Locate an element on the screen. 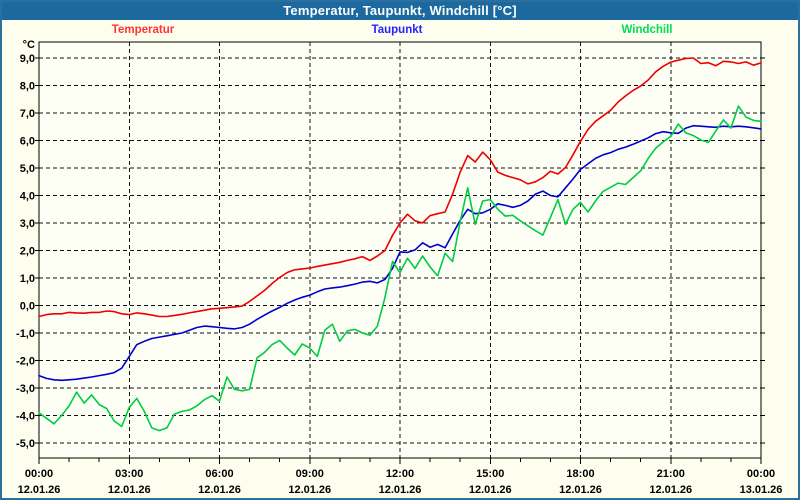  x-tick-time: 12:00 is located at coordinates (400, 474).